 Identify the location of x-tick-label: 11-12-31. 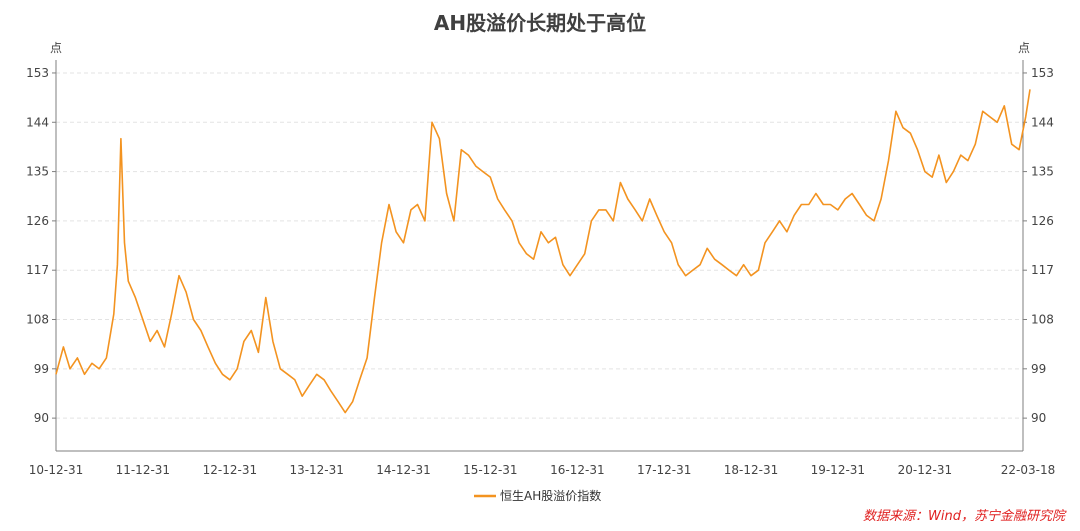
(143, 470).